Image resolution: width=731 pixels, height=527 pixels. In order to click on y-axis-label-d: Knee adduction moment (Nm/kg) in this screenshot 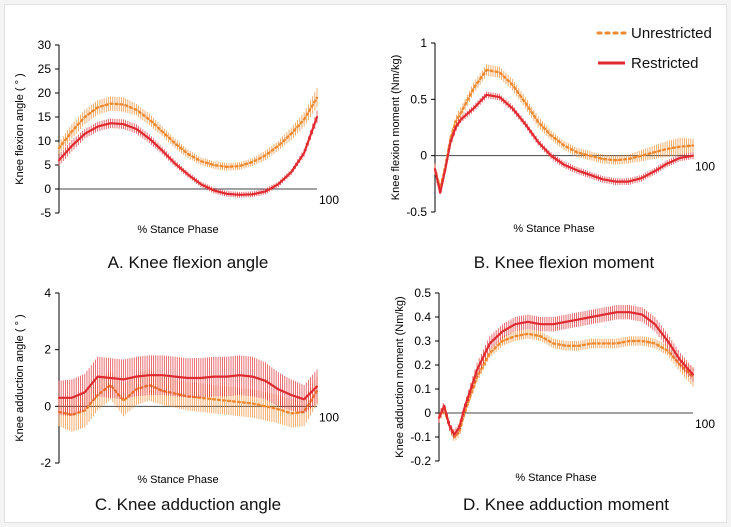, I will do `click(400, 376)`.